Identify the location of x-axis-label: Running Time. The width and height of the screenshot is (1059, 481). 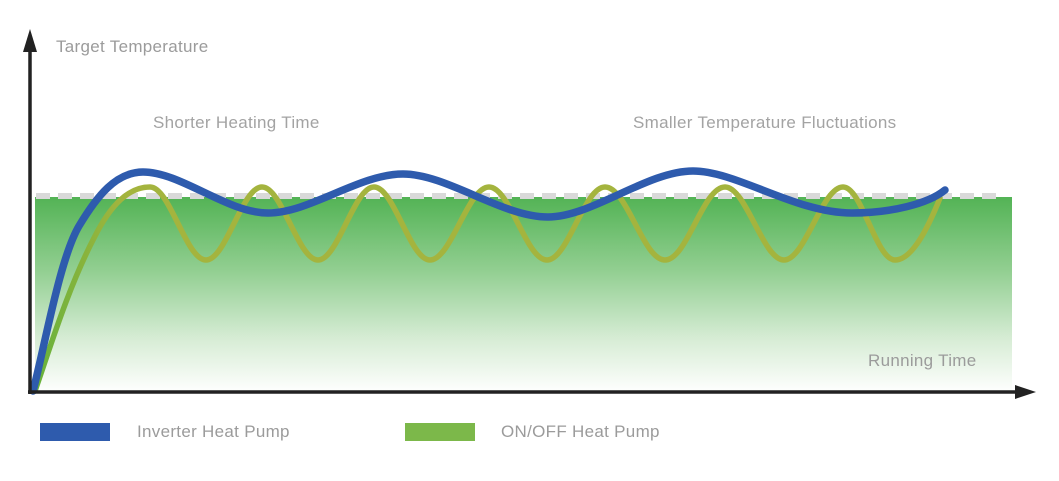
(922, 360).